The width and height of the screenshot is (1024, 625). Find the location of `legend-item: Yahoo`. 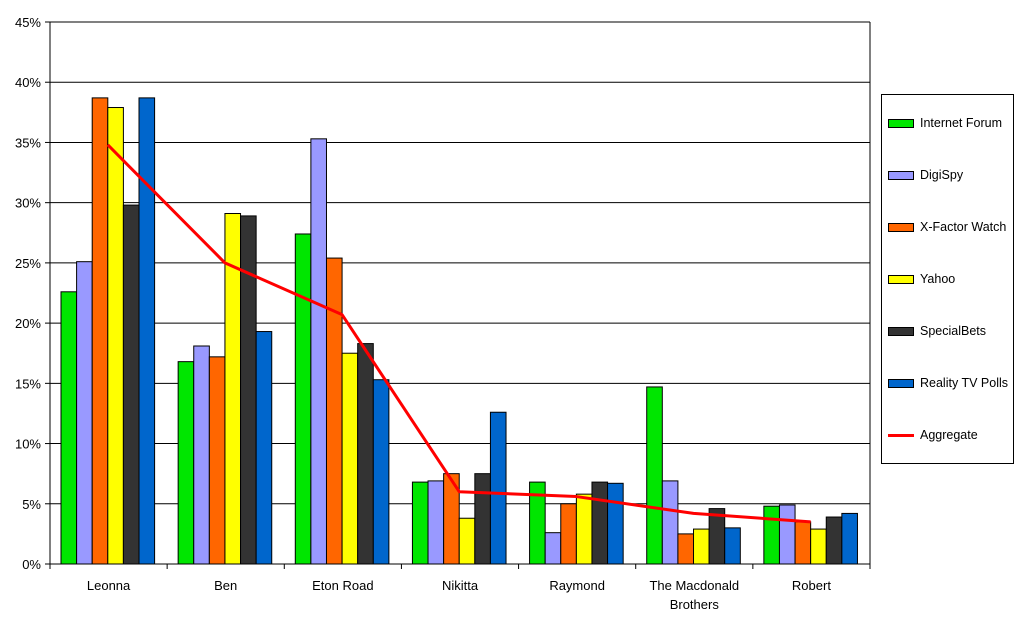

legend-item: Yahoo is located at coordinates (921, 279).